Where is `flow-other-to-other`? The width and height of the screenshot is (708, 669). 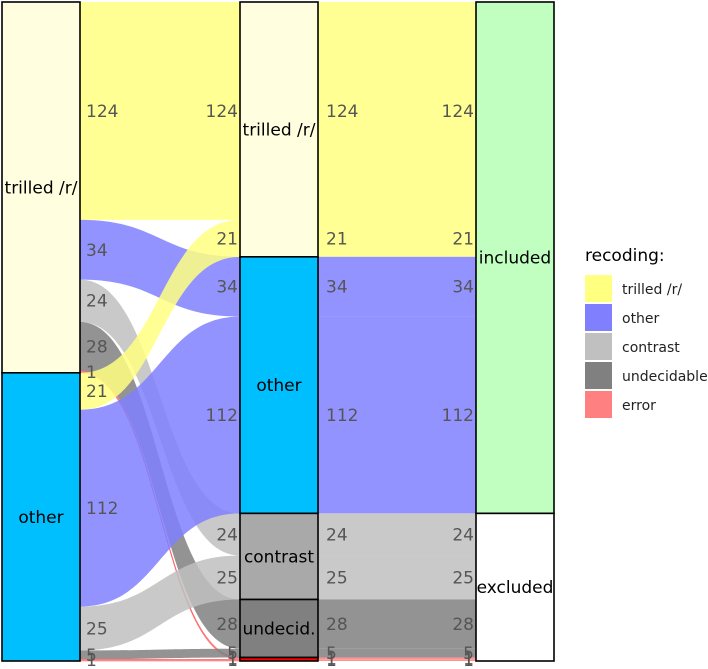
flow-other-to-other is located at coordinates (160, 461).